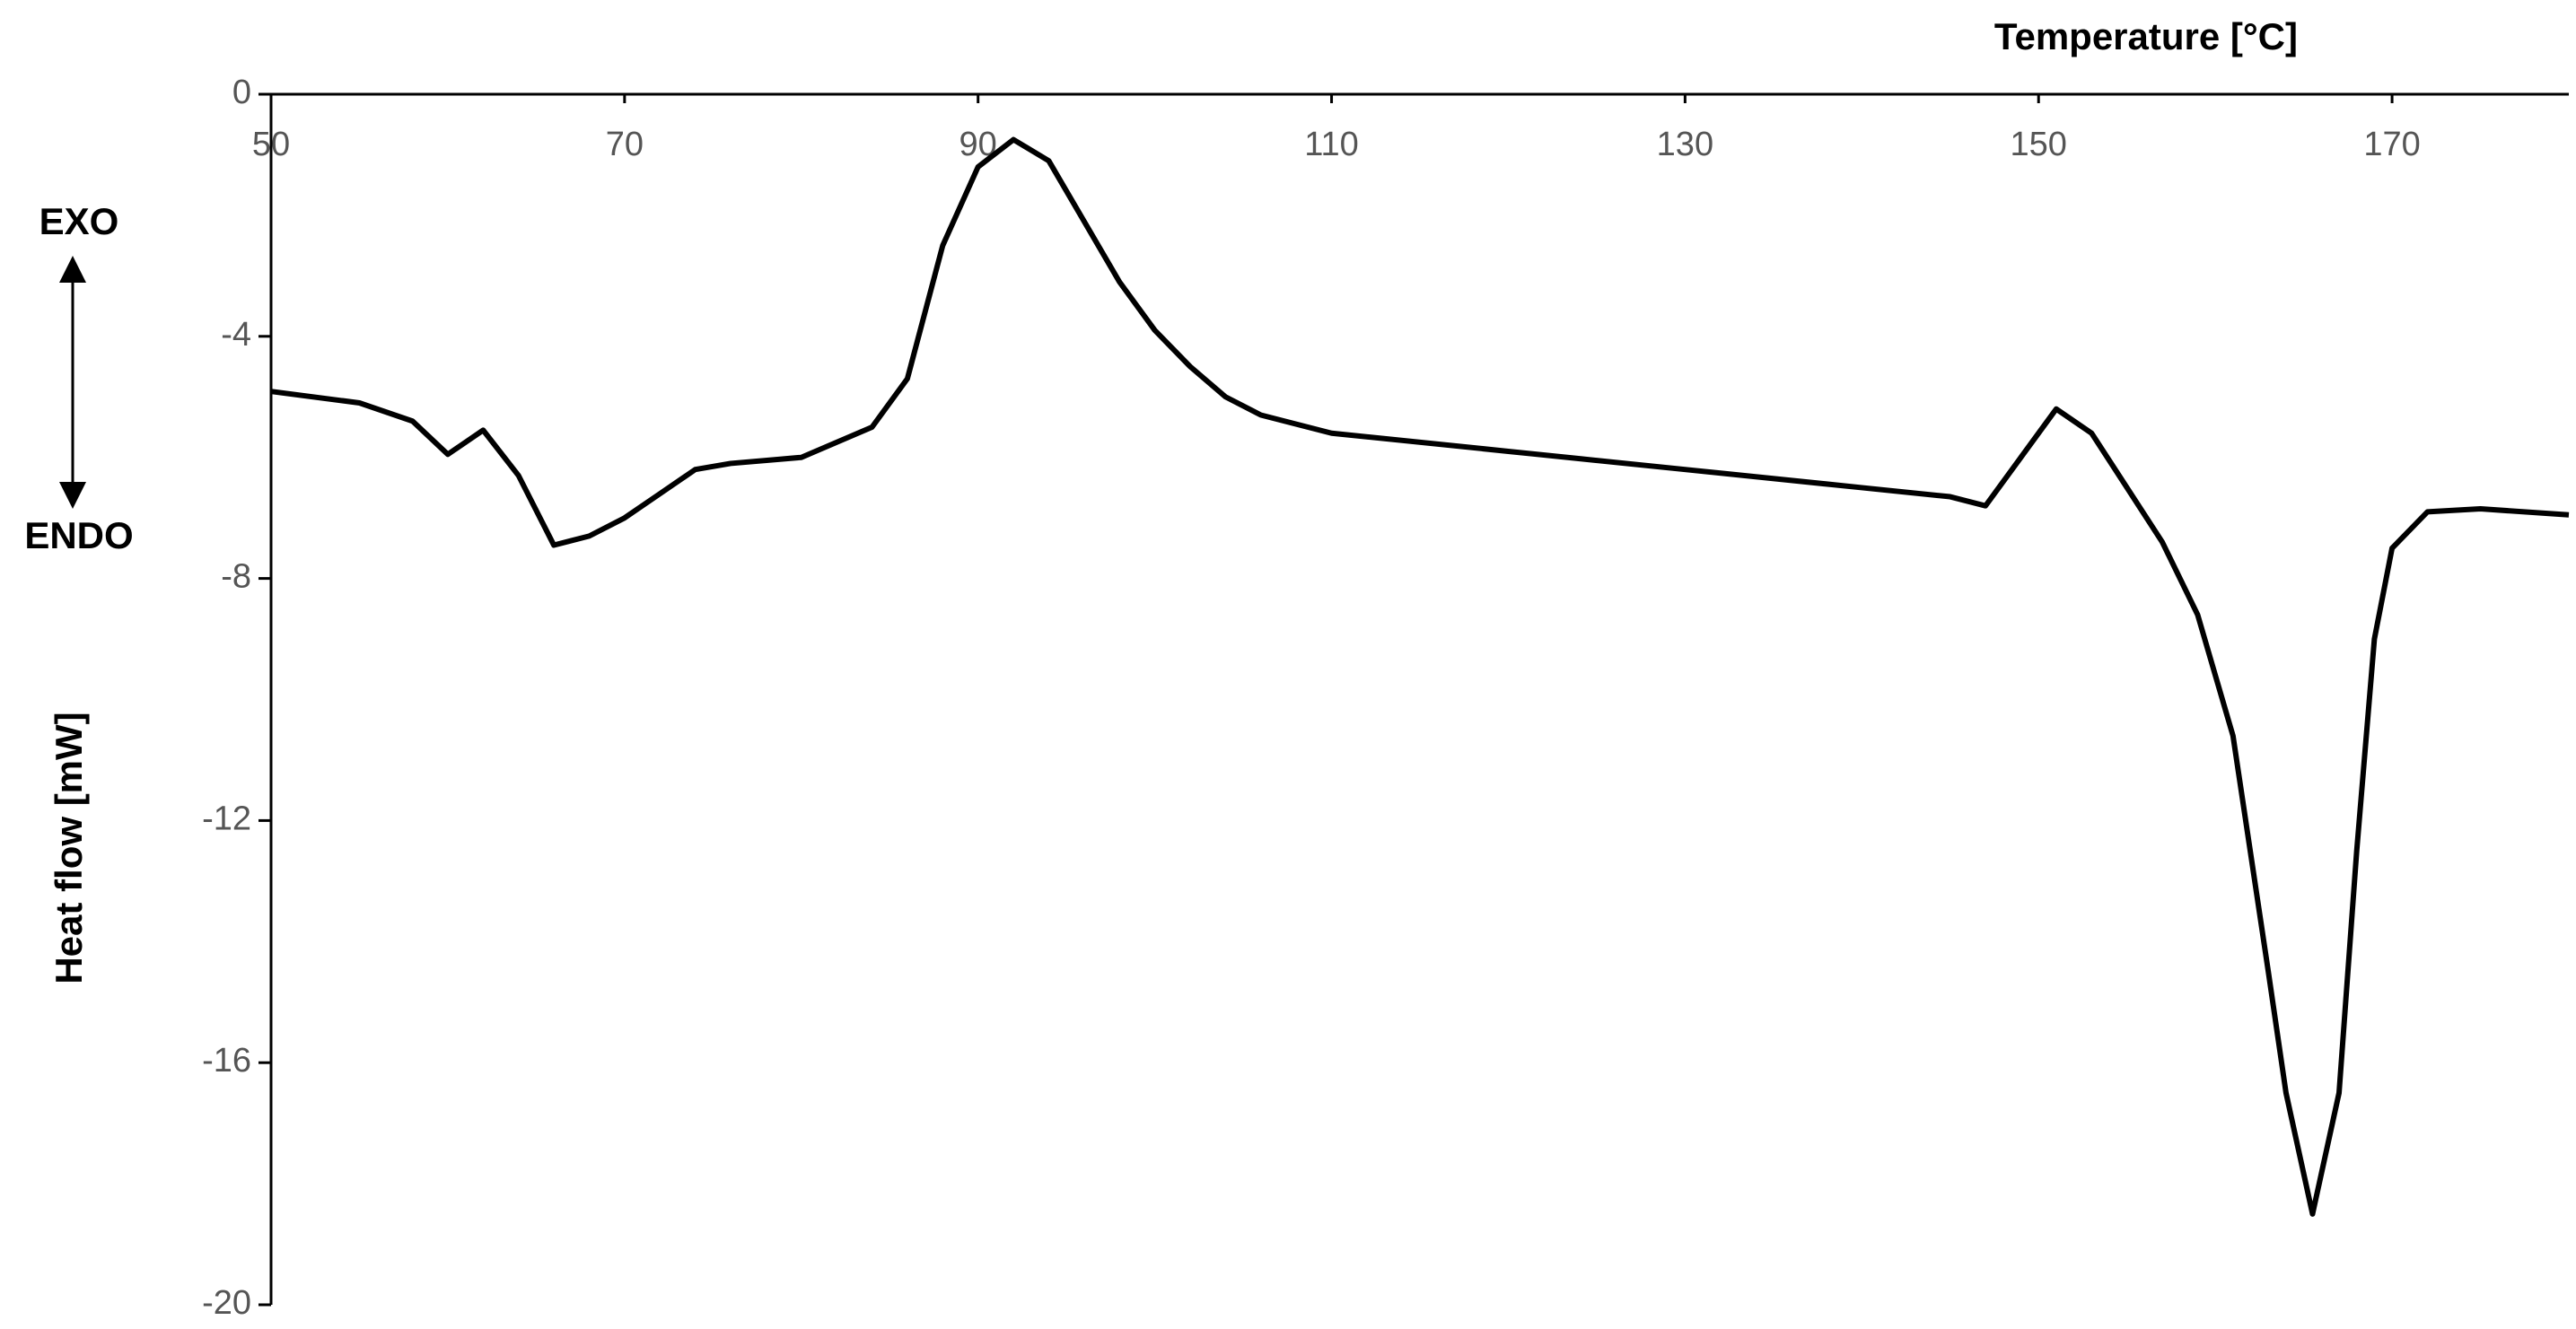 This screenshot has height=1329, width=2576. What do you see at coordinates (226, 1303) in the screenshot?
I see `y-tick-label: -20` at bounding box center [226, 1303].